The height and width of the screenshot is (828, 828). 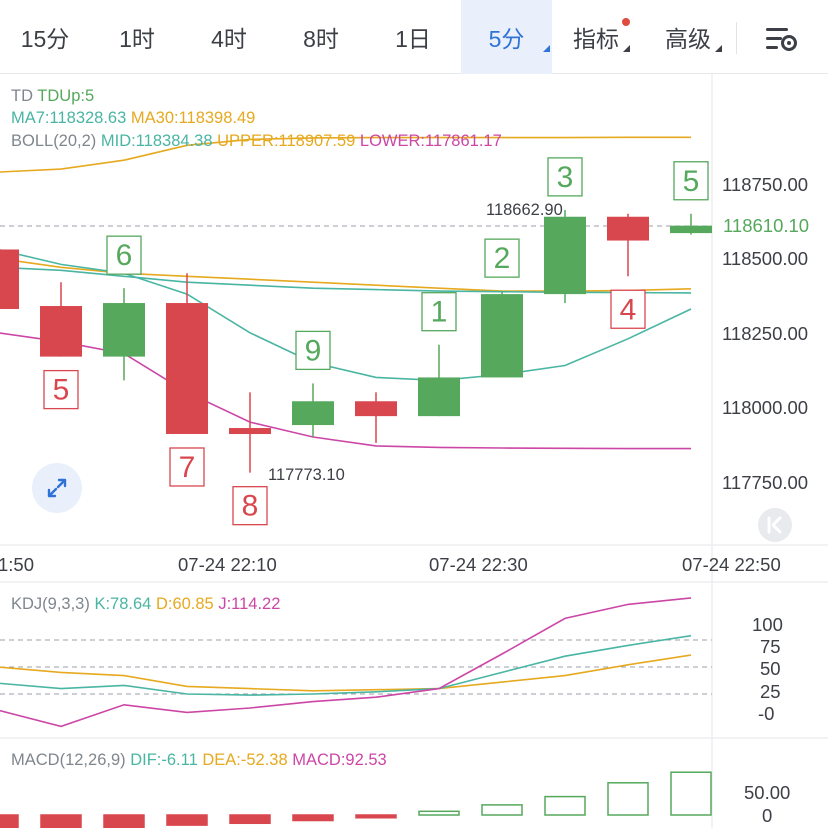 I want to click on ma7-value: MA7:118328.63, so click(x=69, y=118).